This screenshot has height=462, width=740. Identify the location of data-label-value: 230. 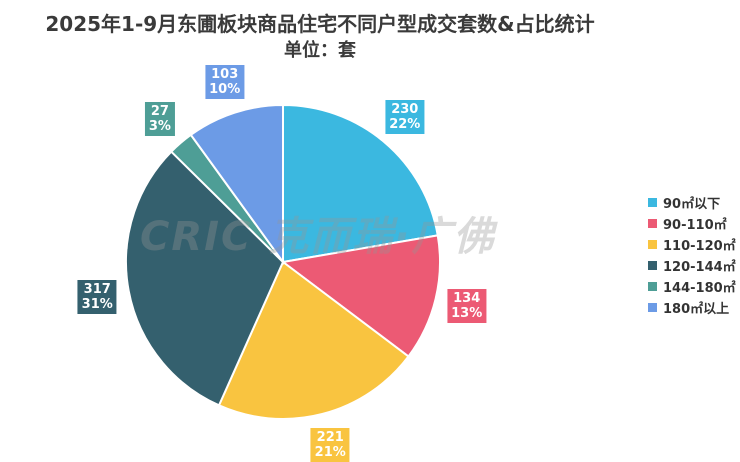
(405, 110).